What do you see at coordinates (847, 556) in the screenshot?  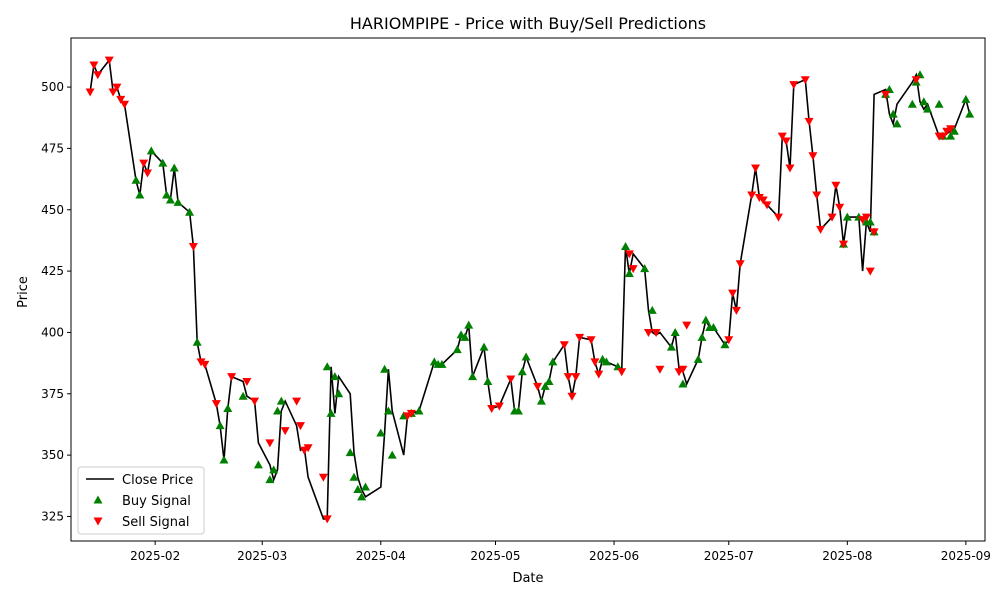 I see `x-tick-label: 2025-08` at bounding box center [847, 556].